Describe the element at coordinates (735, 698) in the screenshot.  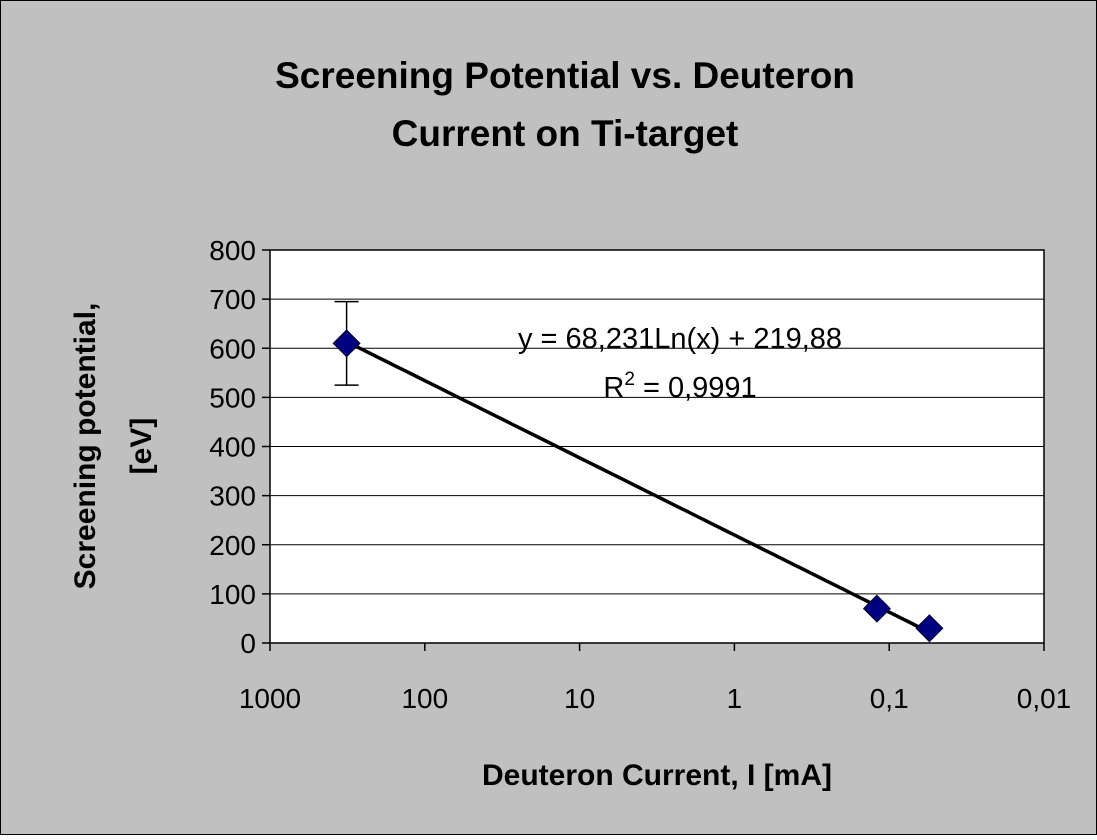
I see `x-tick-label: 1` at that location.